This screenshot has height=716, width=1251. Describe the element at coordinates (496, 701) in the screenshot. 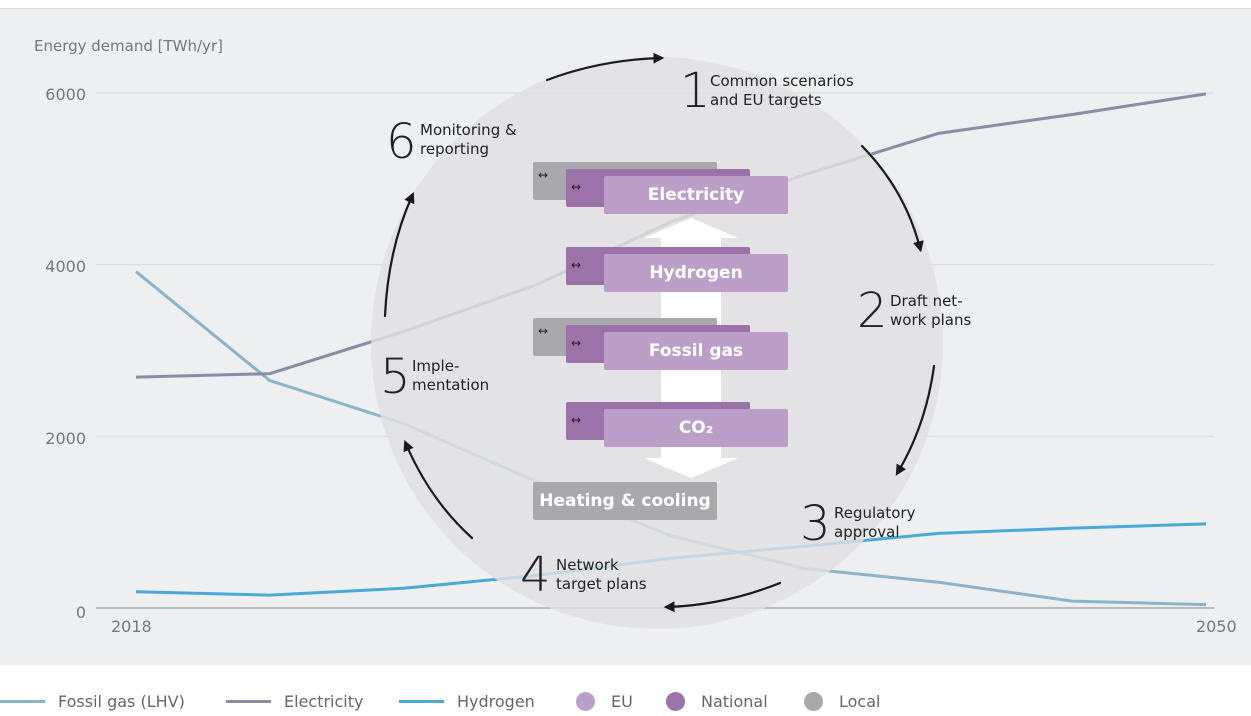

I see `legend-label: Hydrogen` at that location.